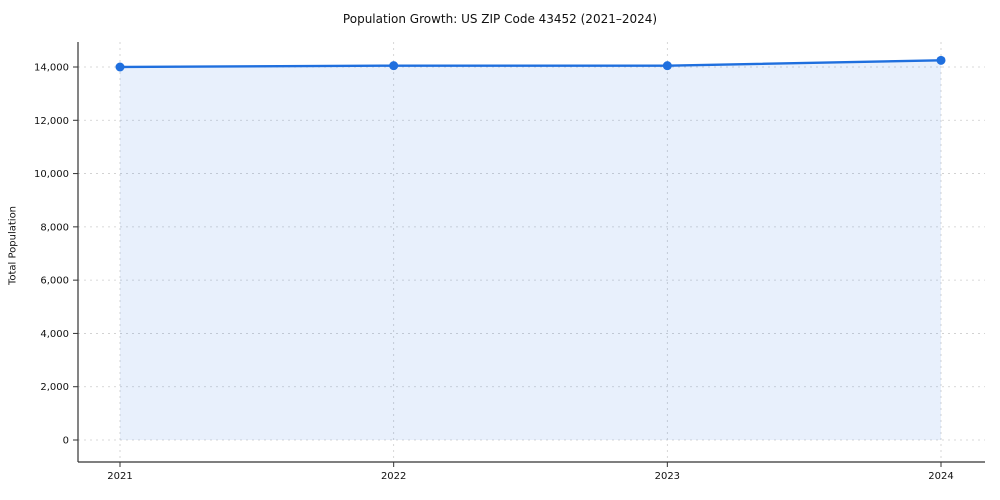 Image resolution: width=1000 pixels, height=500 pixels. Describe the element at coordinates (51, 121) in the screenshot. I see `y-tick-label: 12,000` at that location.